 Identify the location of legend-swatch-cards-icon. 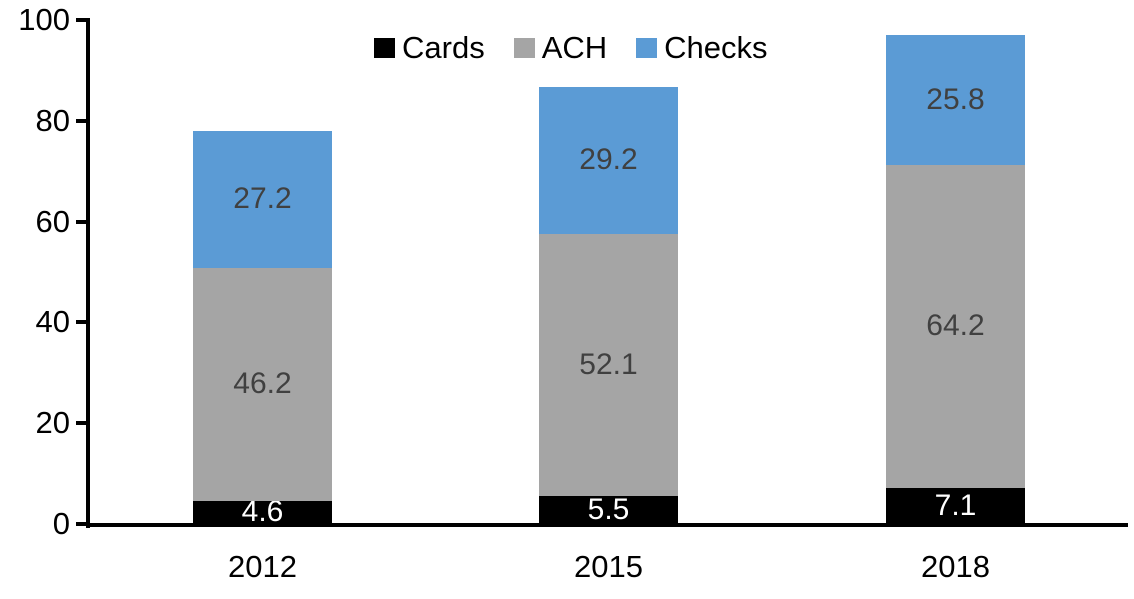
(384, 48).